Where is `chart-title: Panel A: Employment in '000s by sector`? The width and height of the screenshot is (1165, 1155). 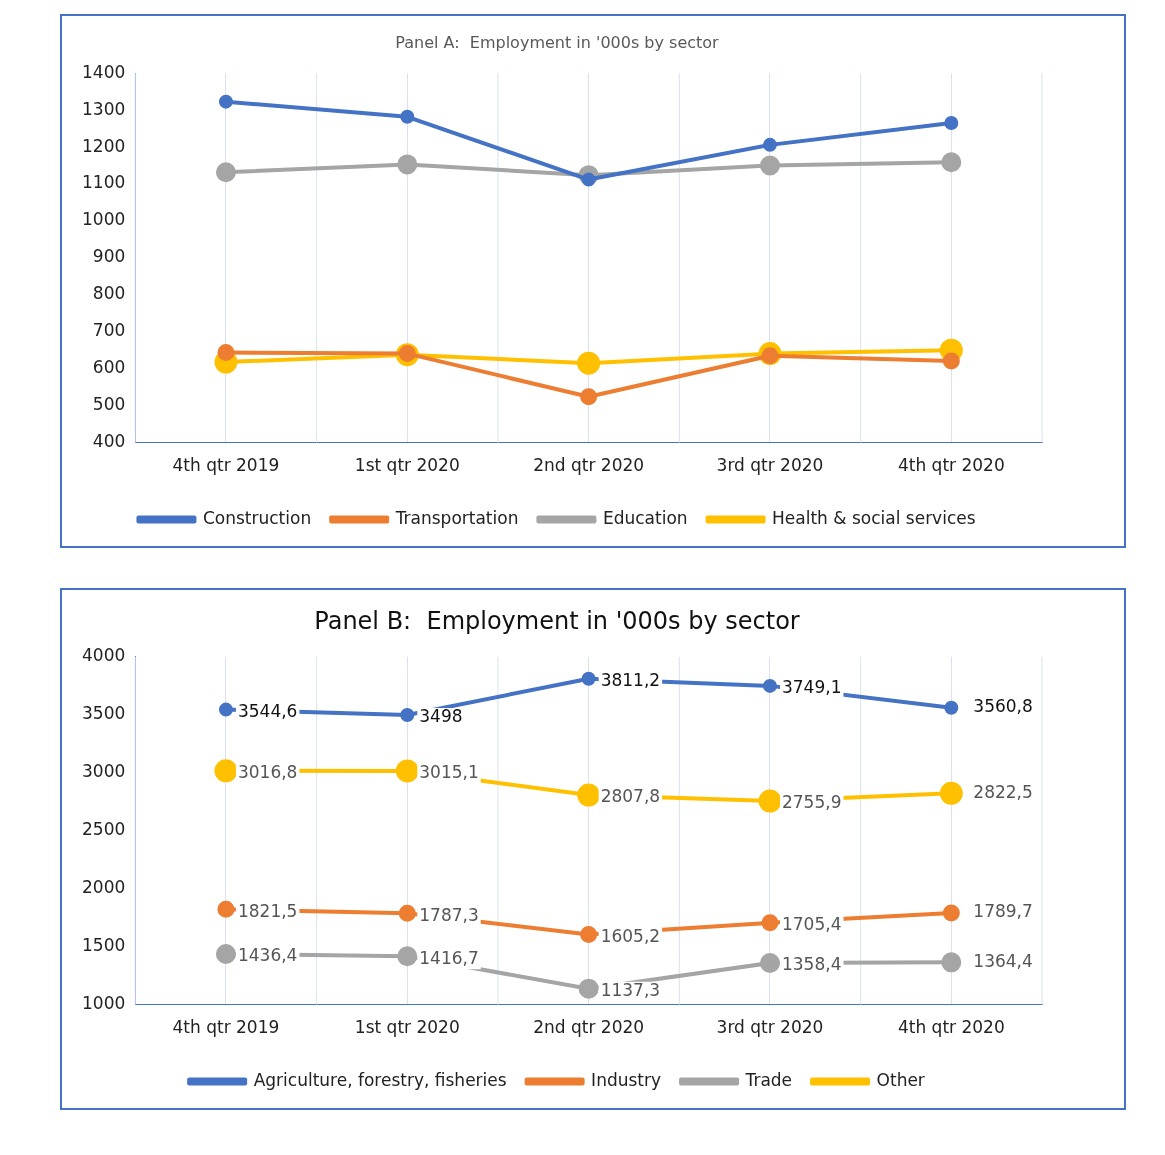
chart-title: Panel A: Employment in '000s by sector is located at coordinates (557, 42).